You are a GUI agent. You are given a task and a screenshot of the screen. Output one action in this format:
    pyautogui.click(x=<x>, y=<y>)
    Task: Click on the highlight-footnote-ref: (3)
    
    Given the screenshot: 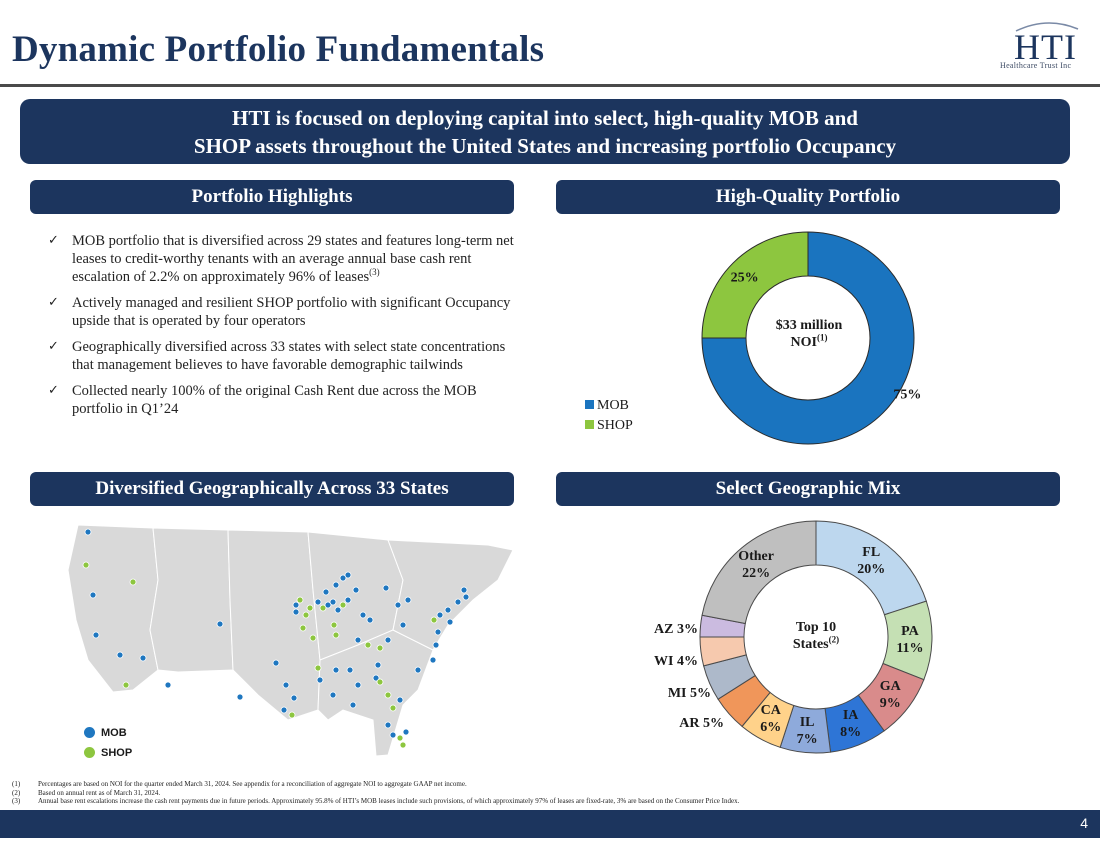 What is the action you would take?
    pyautogui.click(x=374, y=272)
    